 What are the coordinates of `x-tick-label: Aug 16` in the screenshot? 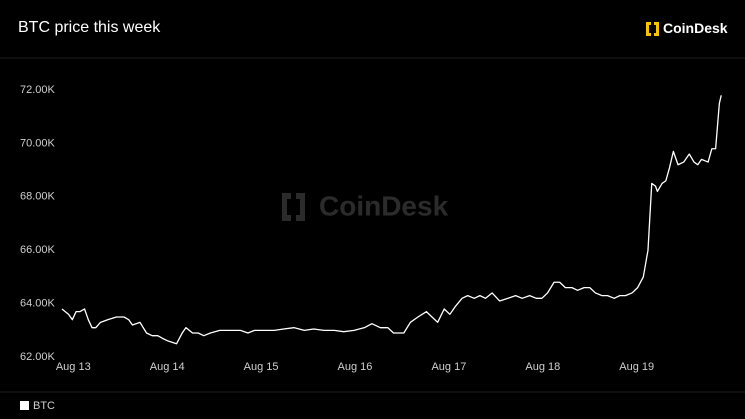 It's located at (355, 367).